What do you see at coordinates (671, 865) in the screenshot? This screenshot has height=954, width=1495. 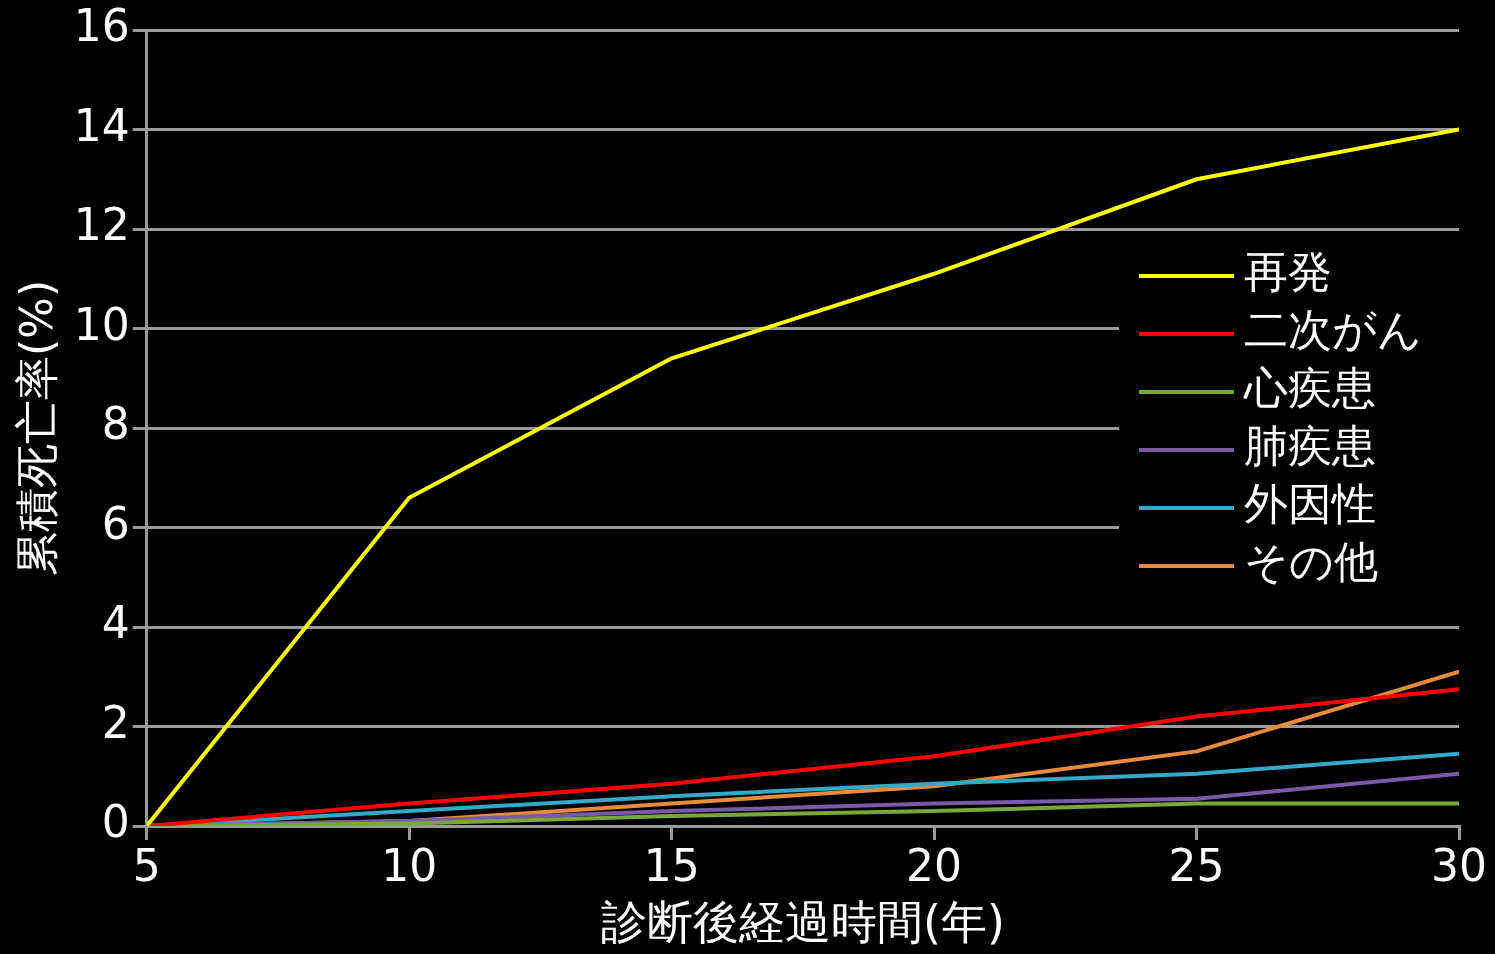 I see `x-tick-label: 15` at bounding box center [671, 865].